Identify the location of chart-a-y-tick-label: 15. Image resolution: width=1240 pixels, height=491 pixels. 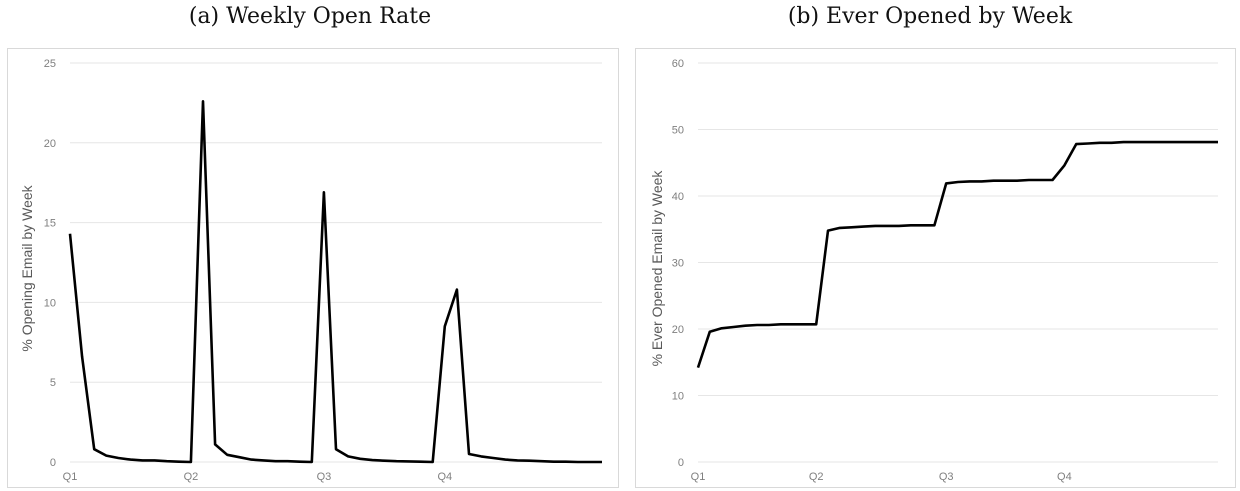
(50, 224).